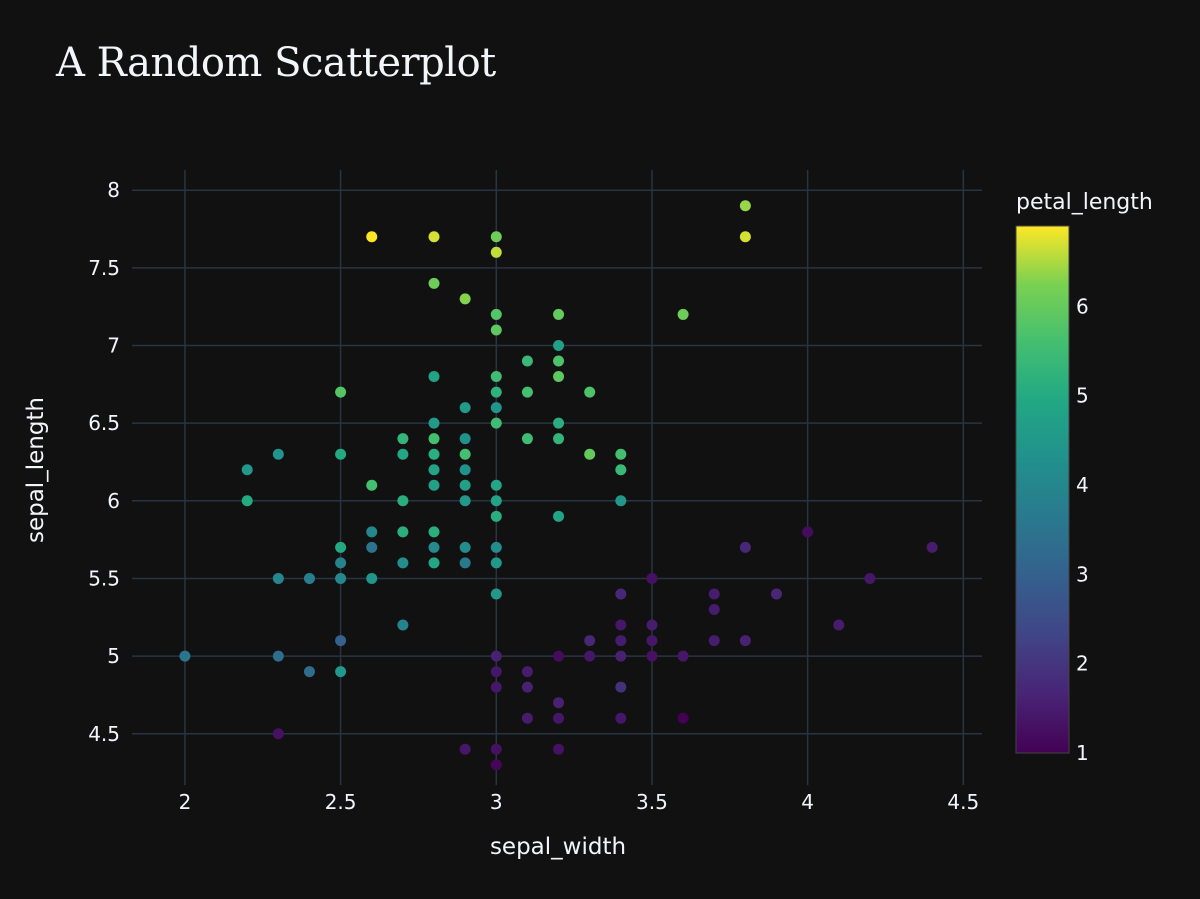 This screenshot has width=1200, height=899. What do you see at coordinates (104, 734) in the screenshot?
I see `y-tick-label: 4.5` at bounding box center [104, 734].